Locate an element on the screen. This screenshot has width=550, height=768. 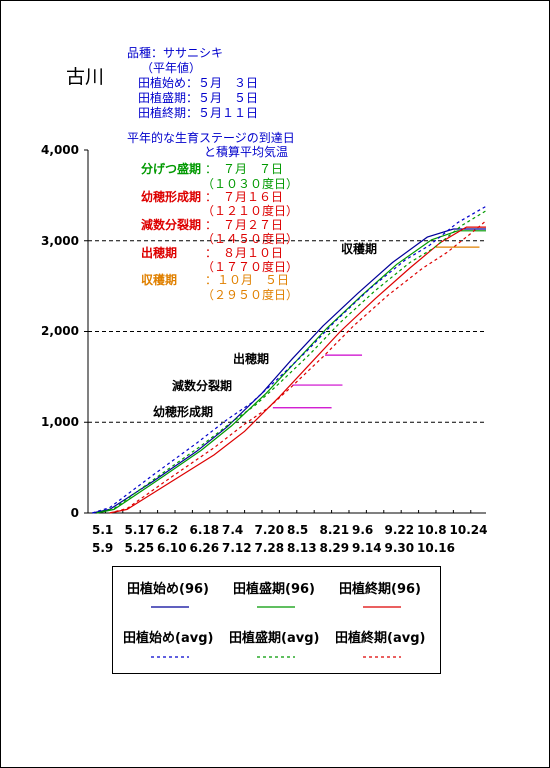
stage-marker-label-1: 減数分裂期 is located at coordinates (202, 386).